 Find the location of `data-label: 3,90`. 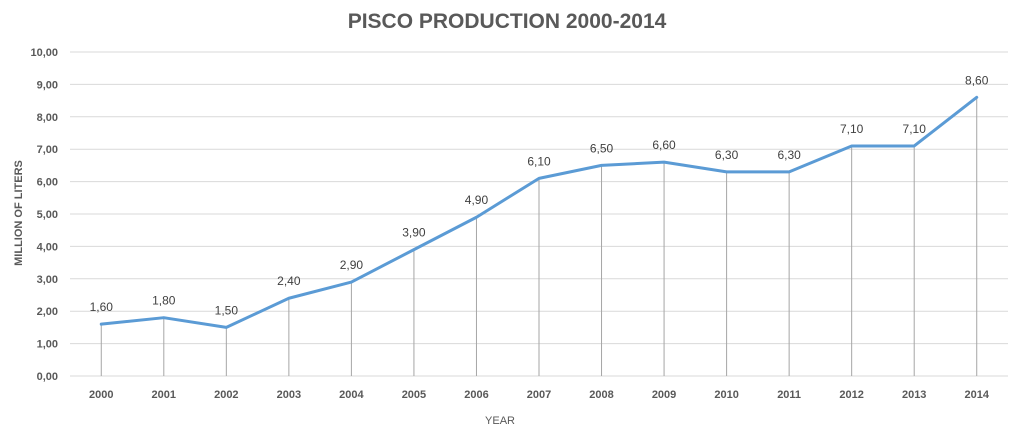

data-label: 3,90 is located at coordinates (414, 233).